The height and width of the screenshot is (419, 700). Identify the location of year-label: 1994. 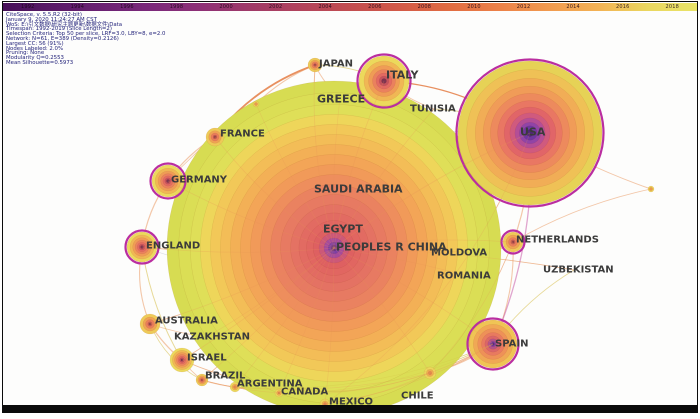
(77, 6).